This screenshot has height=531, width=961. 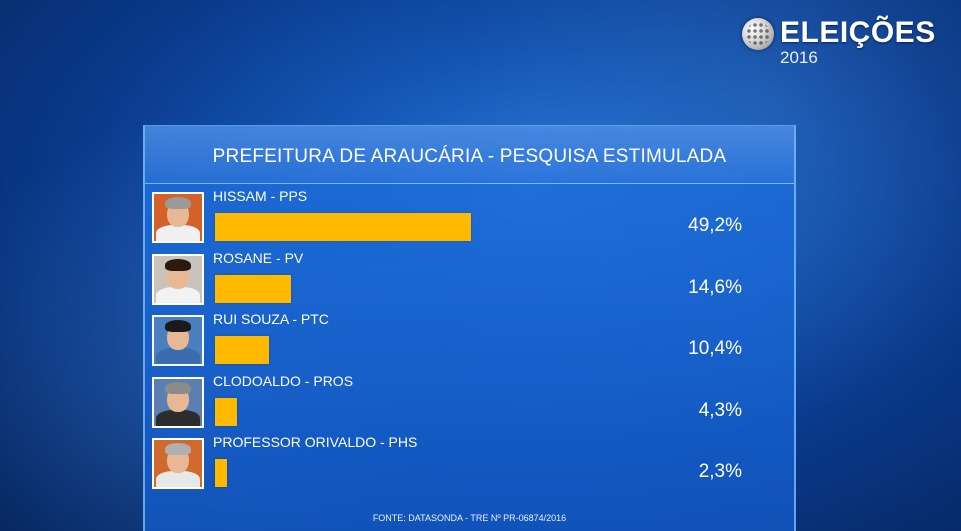 What do you see at coordinates (470, 465) in the screenshot?
I see `candidate-row: PROFESSOR ORIVALDO - PHS 2,3%` at bounding box center [470, 465].